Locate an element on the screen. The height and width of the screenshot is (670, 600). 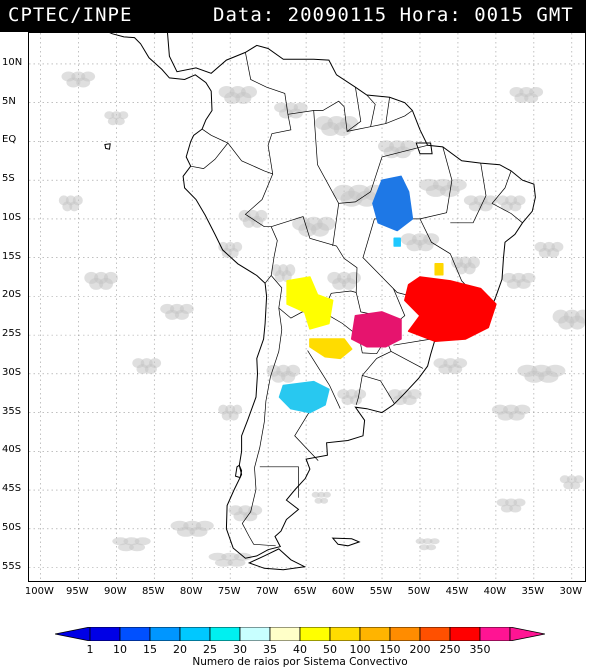
lon-tick-label: 65W is located at coordinates (305, 591).